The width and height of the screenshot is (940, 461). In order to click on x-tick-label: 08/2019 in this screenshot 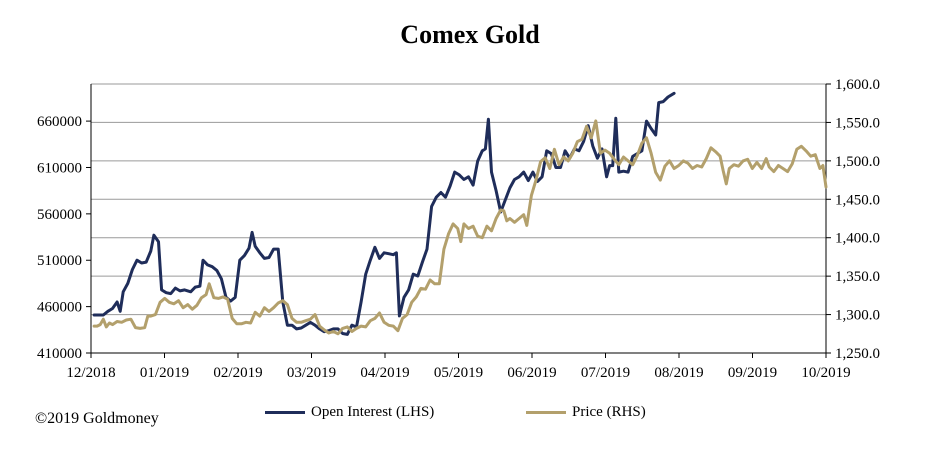, I will do `click(678, 373)`.